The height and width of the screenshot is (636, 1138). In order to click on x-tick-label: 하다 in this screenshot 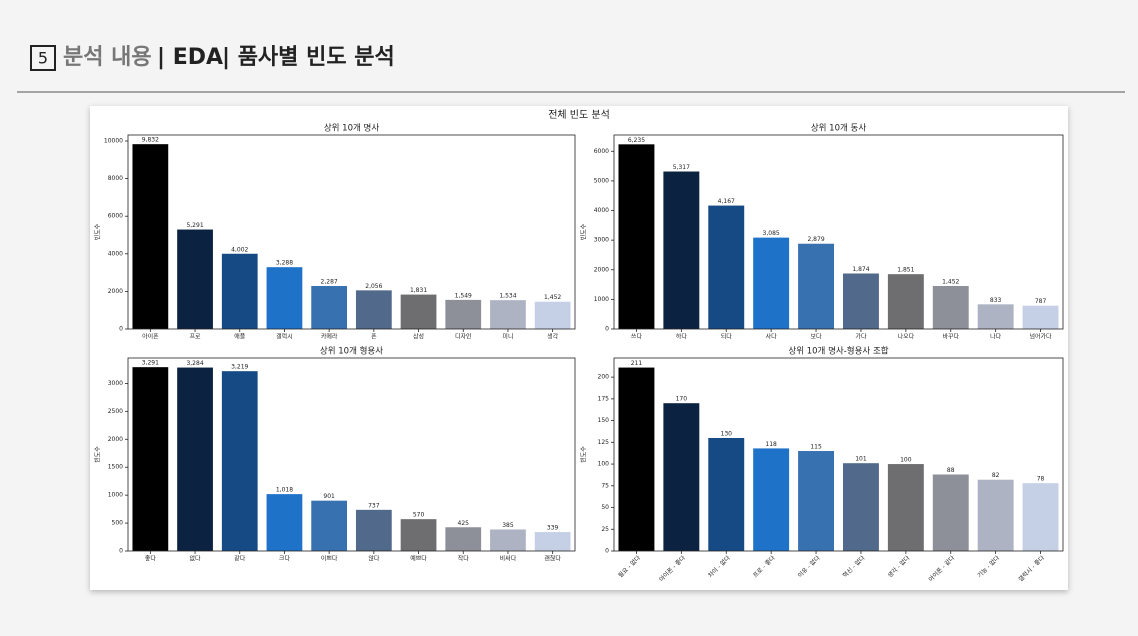, I will do `click(682, 337)`.